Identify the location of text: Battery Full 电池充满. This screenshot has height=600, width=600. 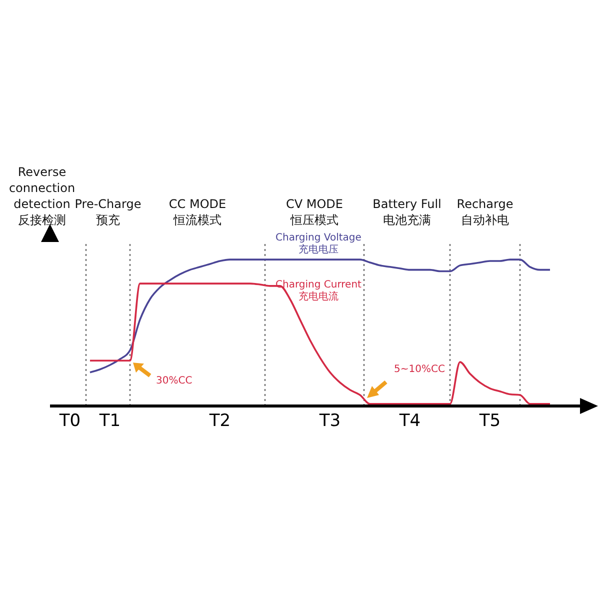
(407, 212).